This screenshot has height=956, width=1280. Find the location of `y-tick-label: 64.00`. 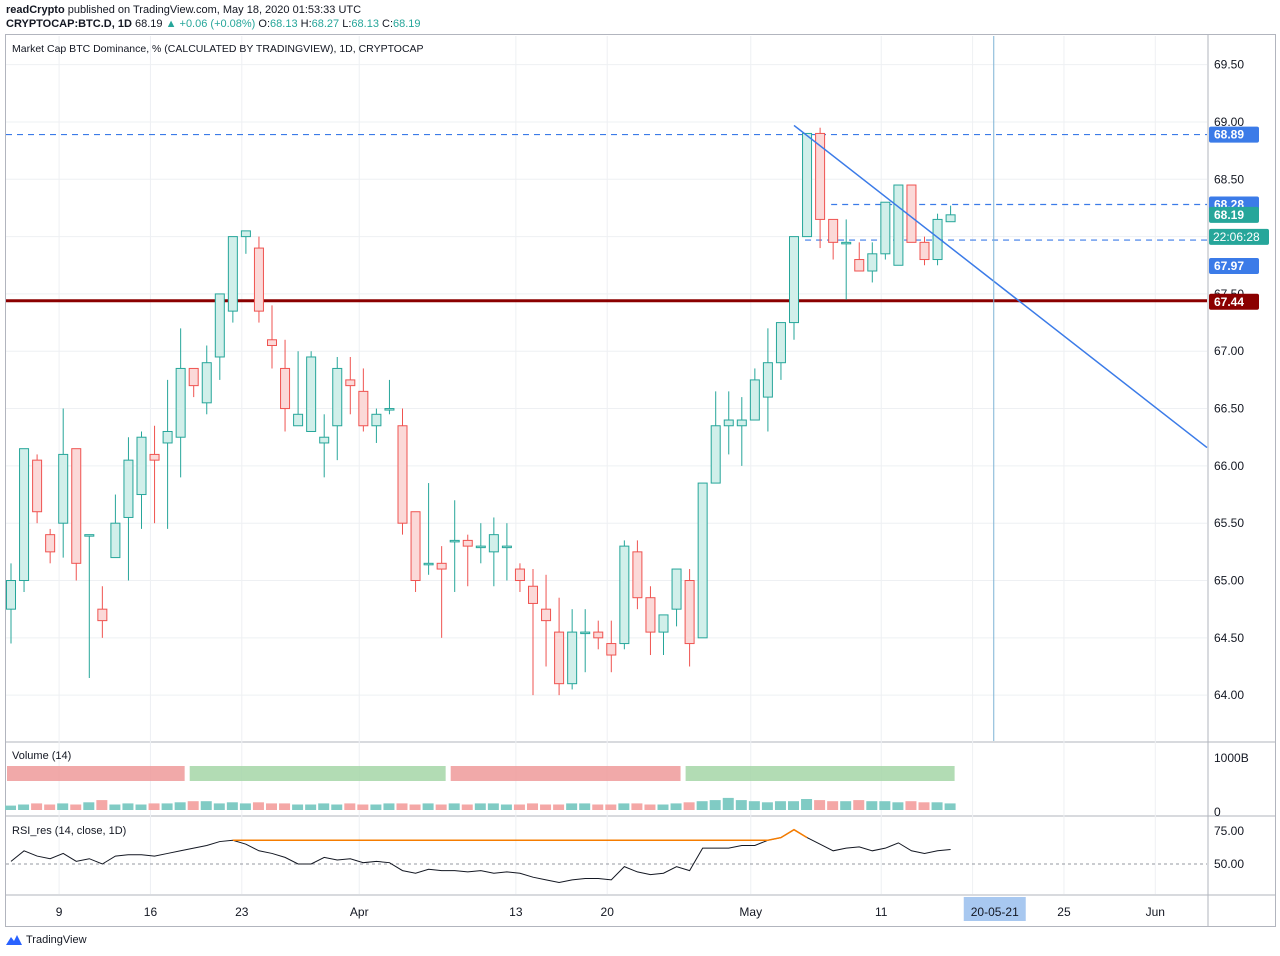

y-tick-label: 64.00 is located at coordinates (1229, 695).